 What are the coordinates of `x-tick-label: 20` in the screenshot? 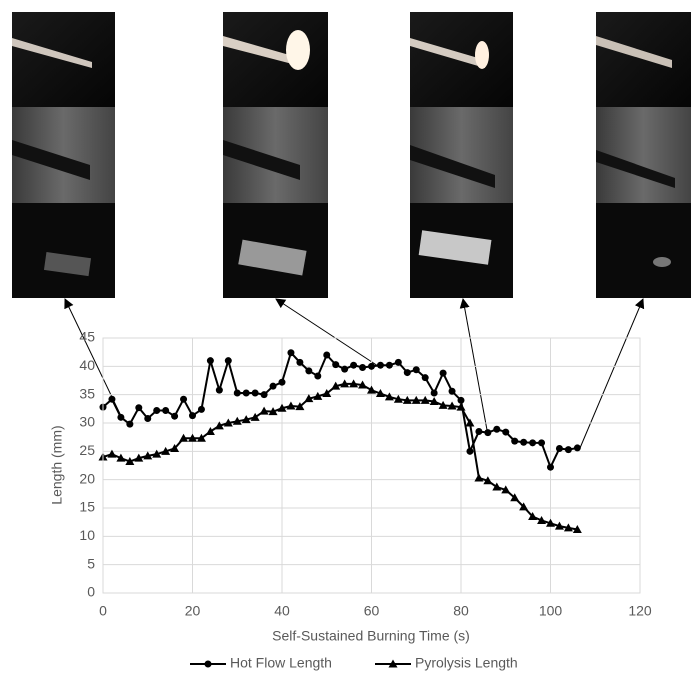 It's located at (193, 611).